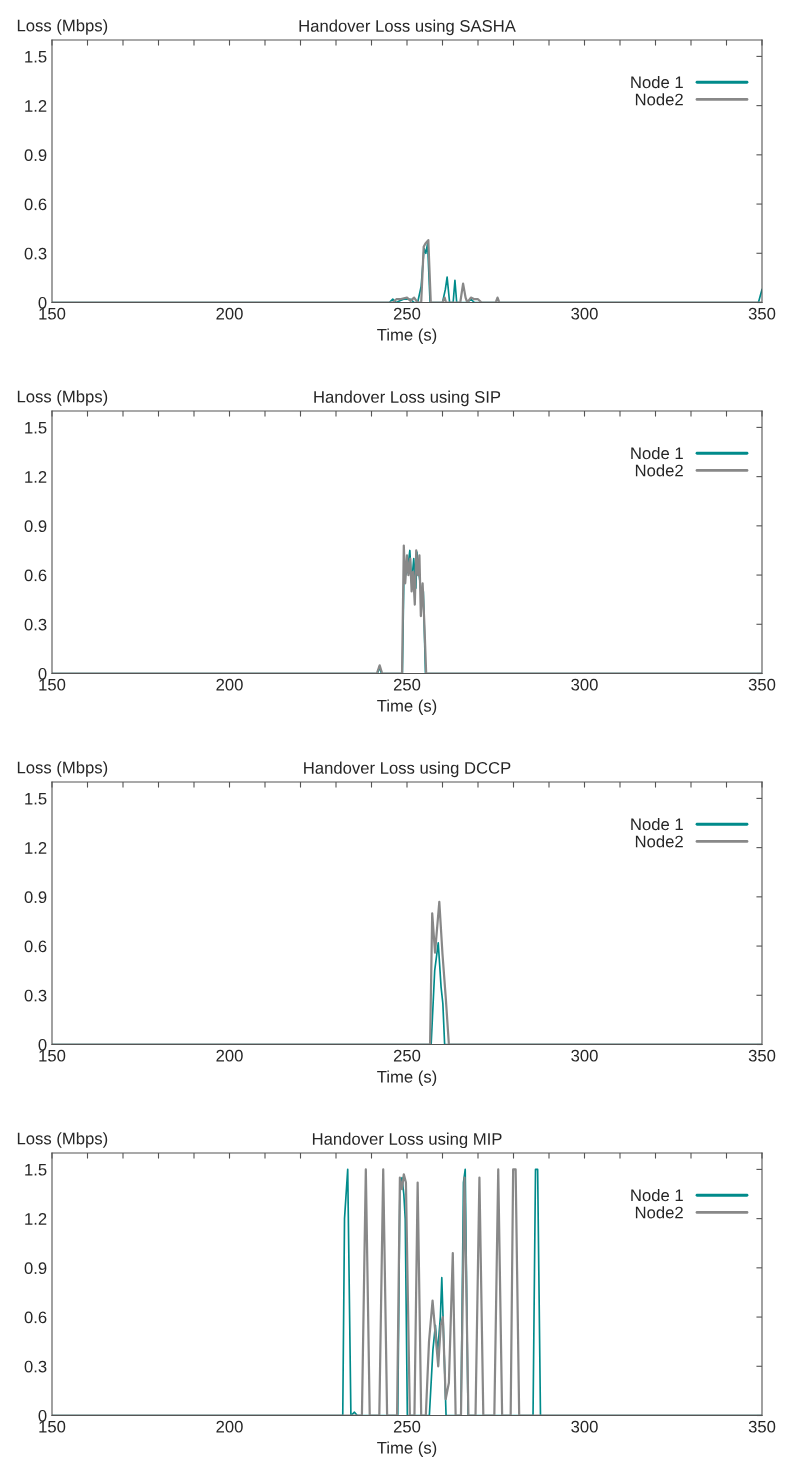 This screenshot has width=789, height=1481. What do you see at coordinates (407, 769) in the screenshot?
I see `chart-title: Handover Loss using DCCP` at bounding box center [407, 769].